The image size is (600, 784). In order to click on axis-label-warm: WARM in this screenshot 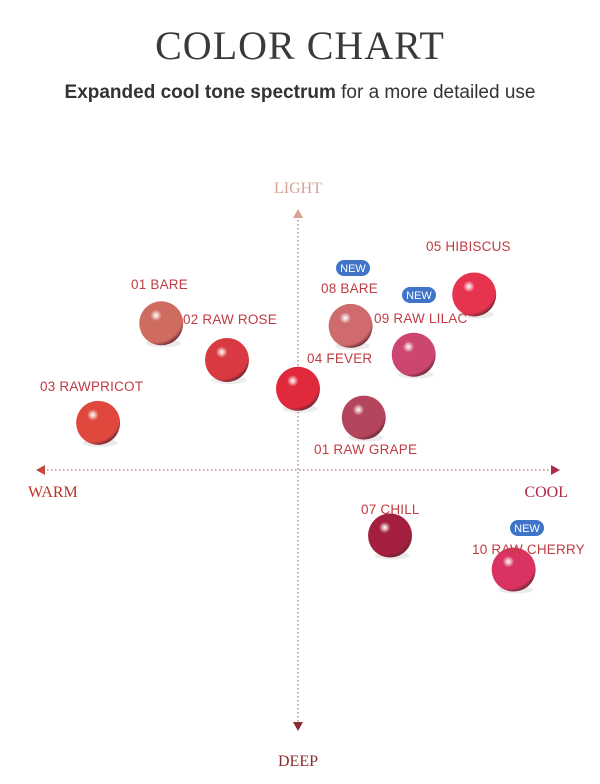, I will do `click(53, 492)`.